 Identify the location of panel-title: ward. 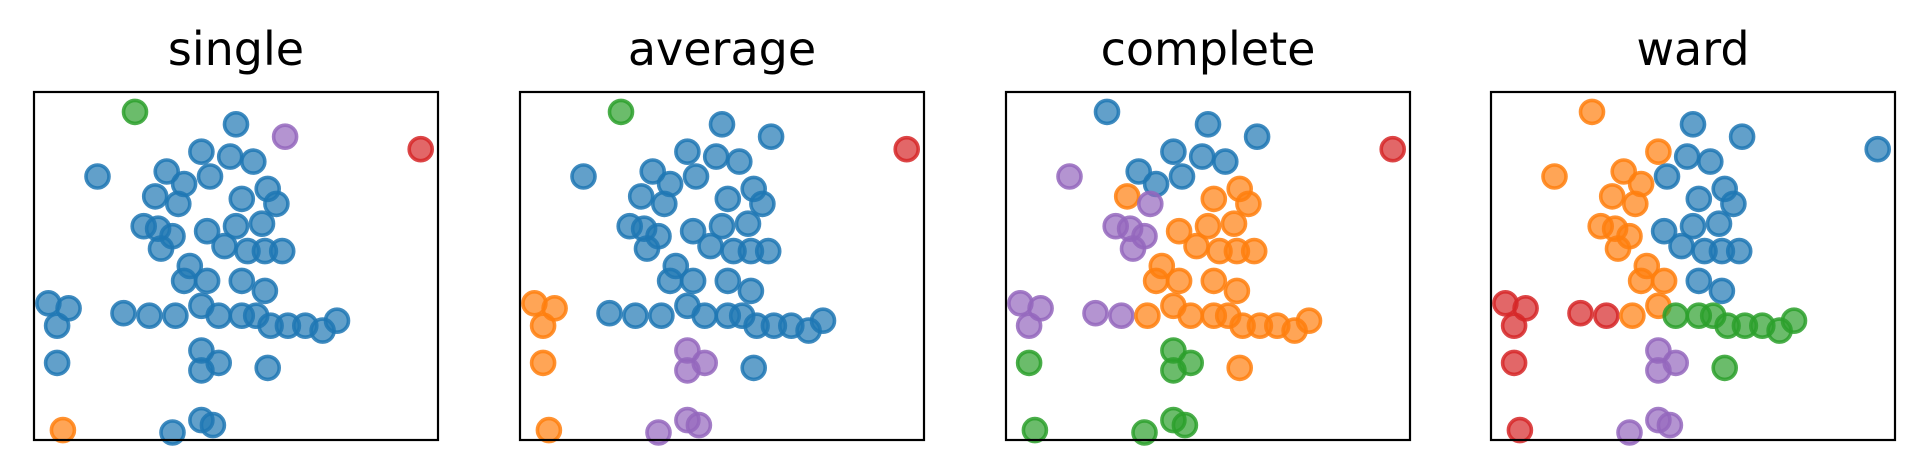
(1692, 49).